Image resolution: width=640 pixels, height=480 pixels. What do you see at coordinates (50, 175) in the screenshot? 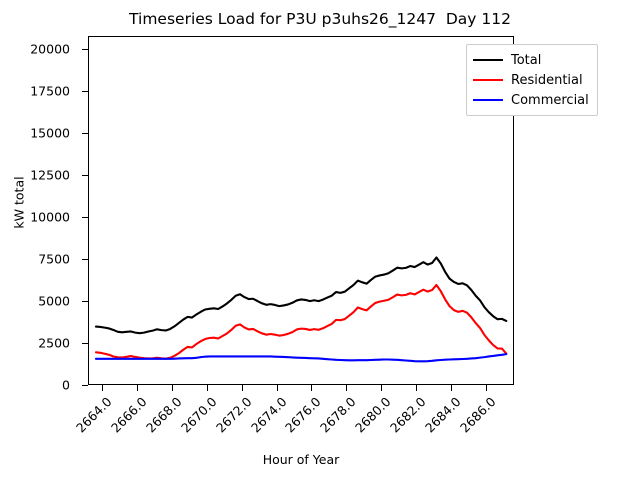
I see `y-tick-label: 12500` at bounding box center [50, 175].